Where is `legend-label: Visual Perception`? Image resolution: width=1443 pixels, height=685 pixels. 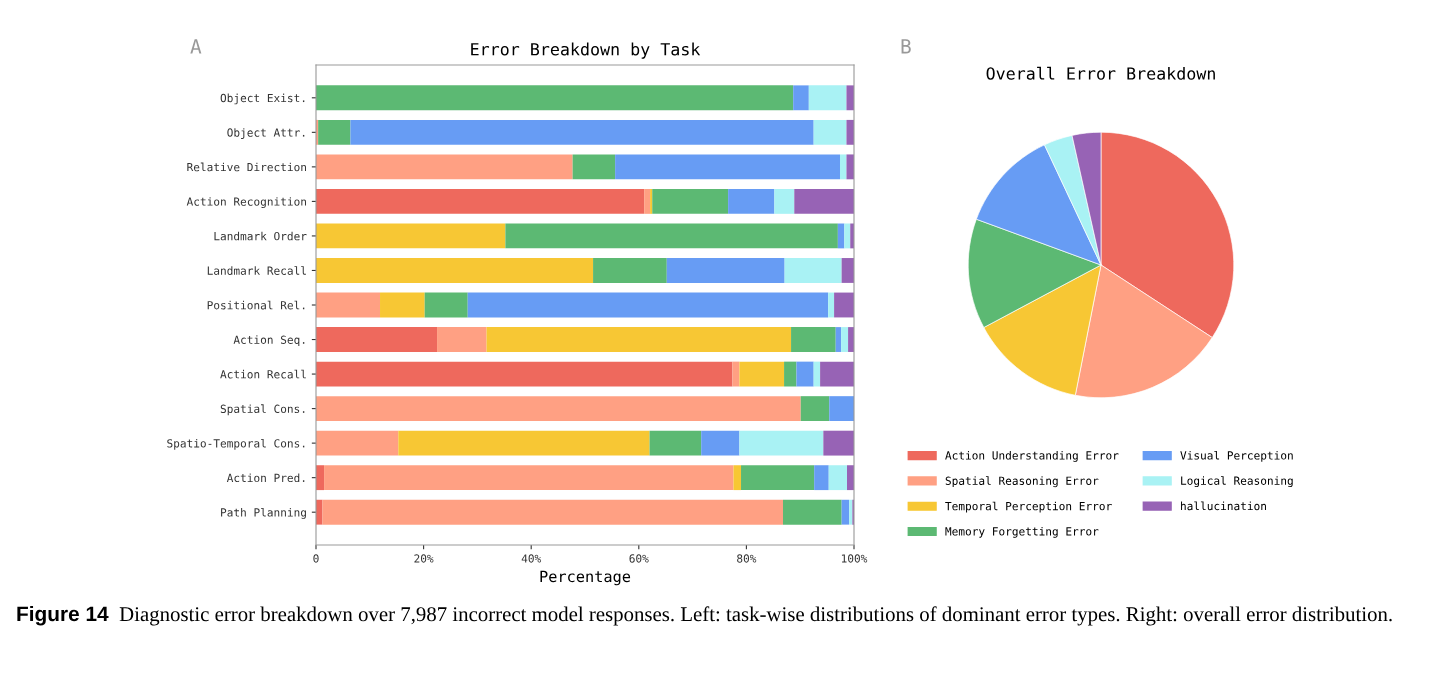 legend-label: Visual Perception is located at coordinates (1236, 456).